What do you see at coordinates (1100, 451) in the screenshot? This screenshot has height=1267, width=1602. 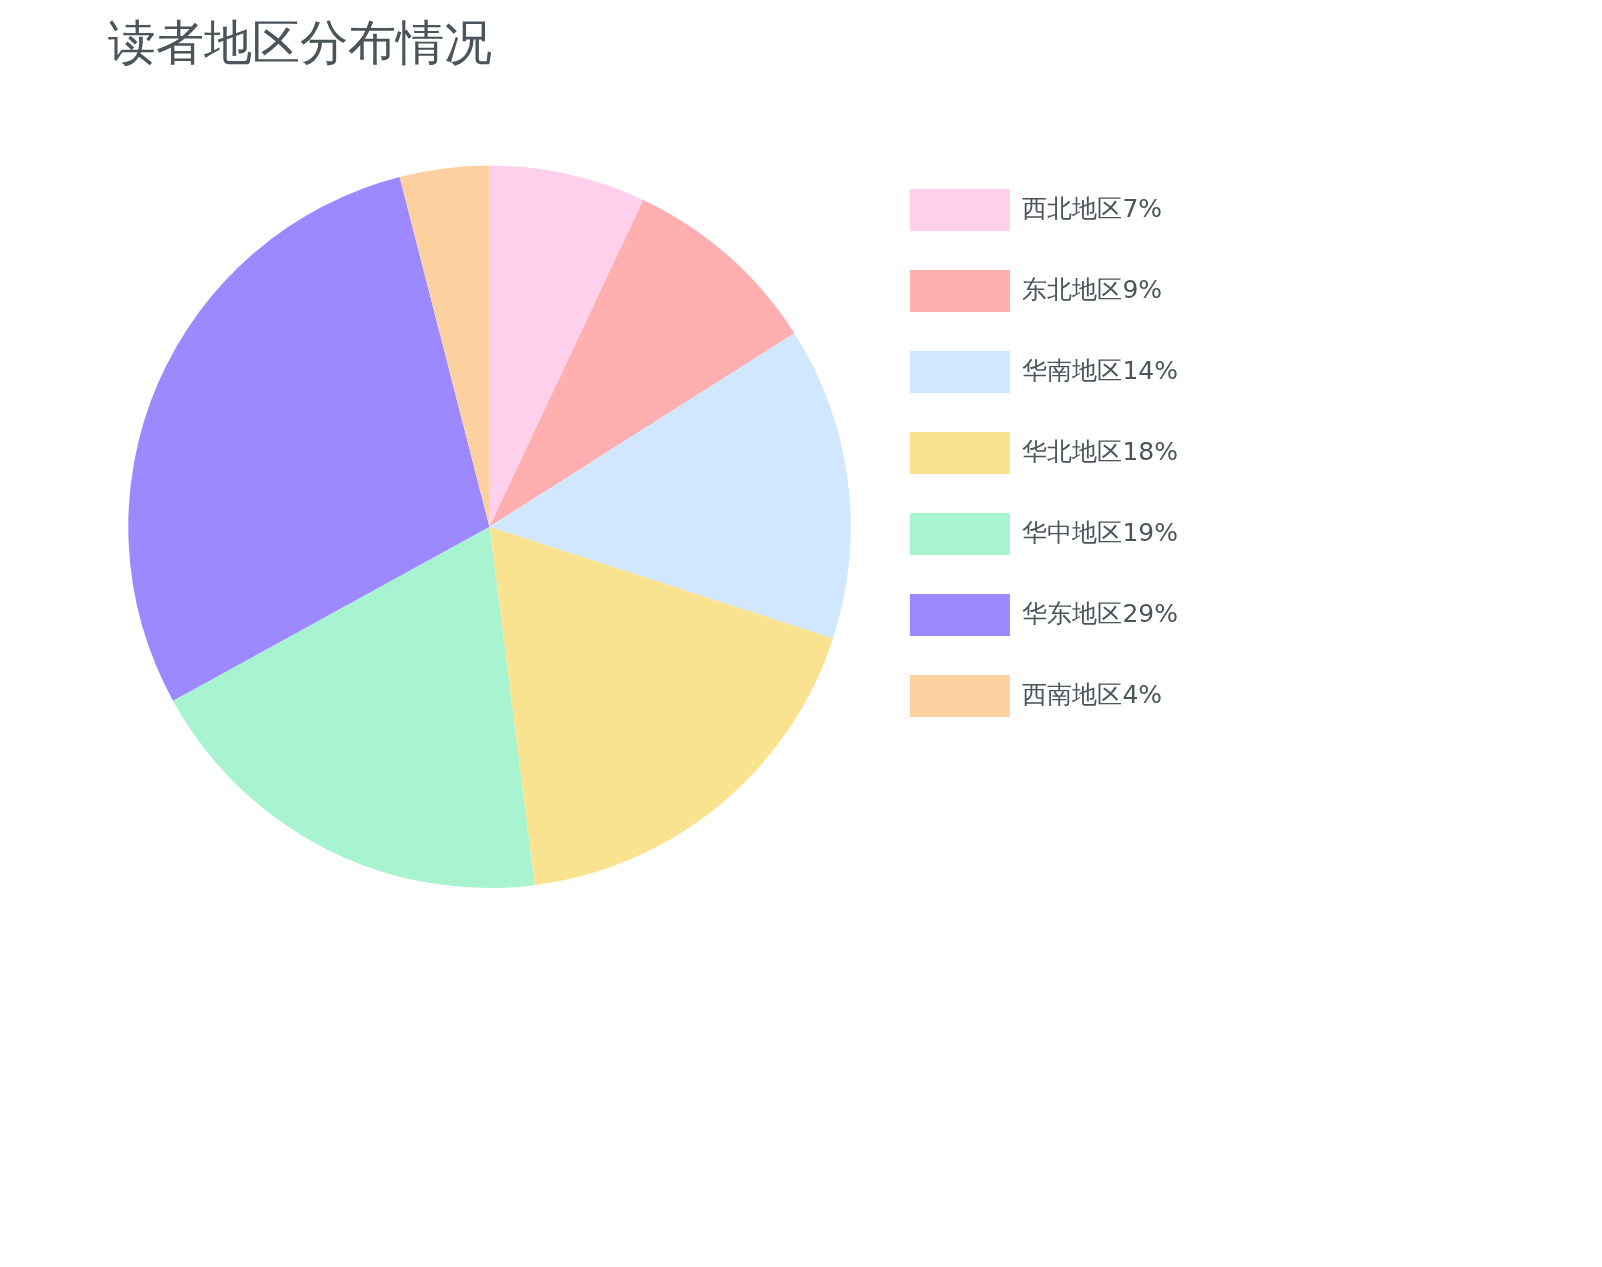 I see `legend-label: 华北地区18%` at bounding box center [1100, 451].